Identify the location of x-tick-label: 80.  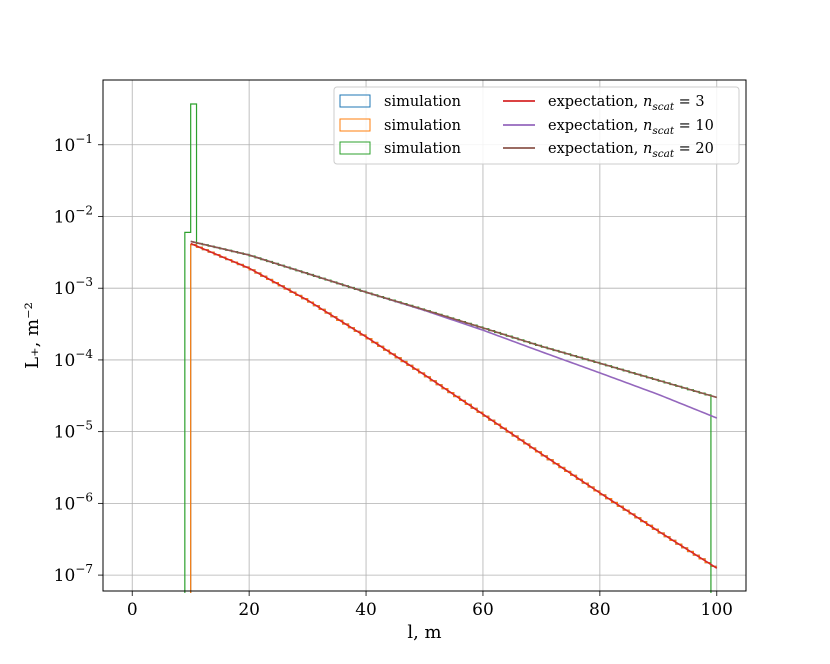
(600, 610).